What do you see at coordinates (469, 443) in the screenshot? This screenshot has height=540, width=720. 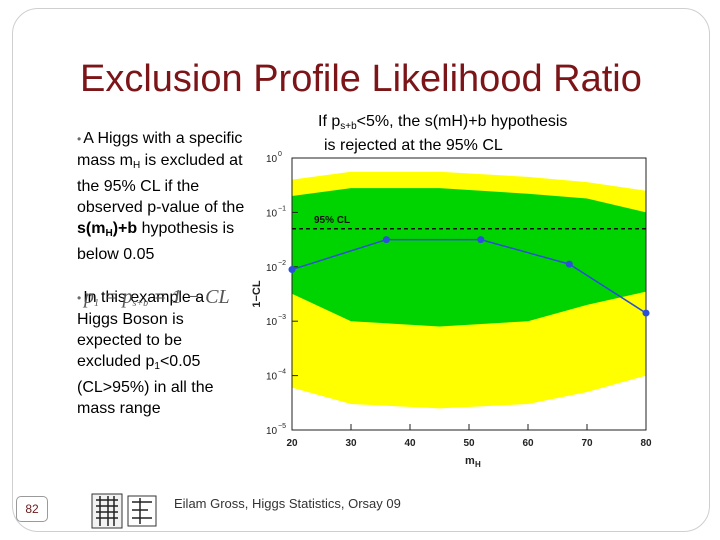 I see `x-tick-label: 50` at bounding box center [469, 443].